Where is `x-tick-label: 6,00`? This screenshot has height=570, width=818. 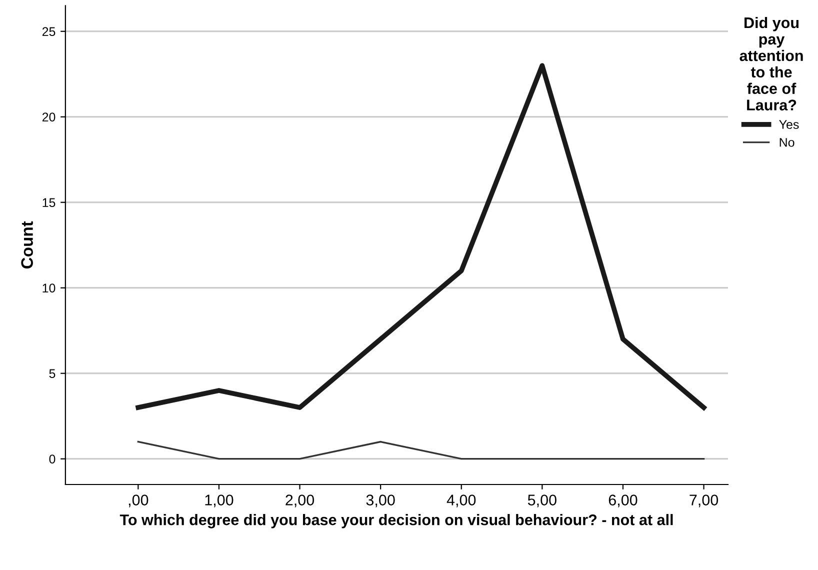 x-tick-label: 6,00 is located at coordinates (623, 501).